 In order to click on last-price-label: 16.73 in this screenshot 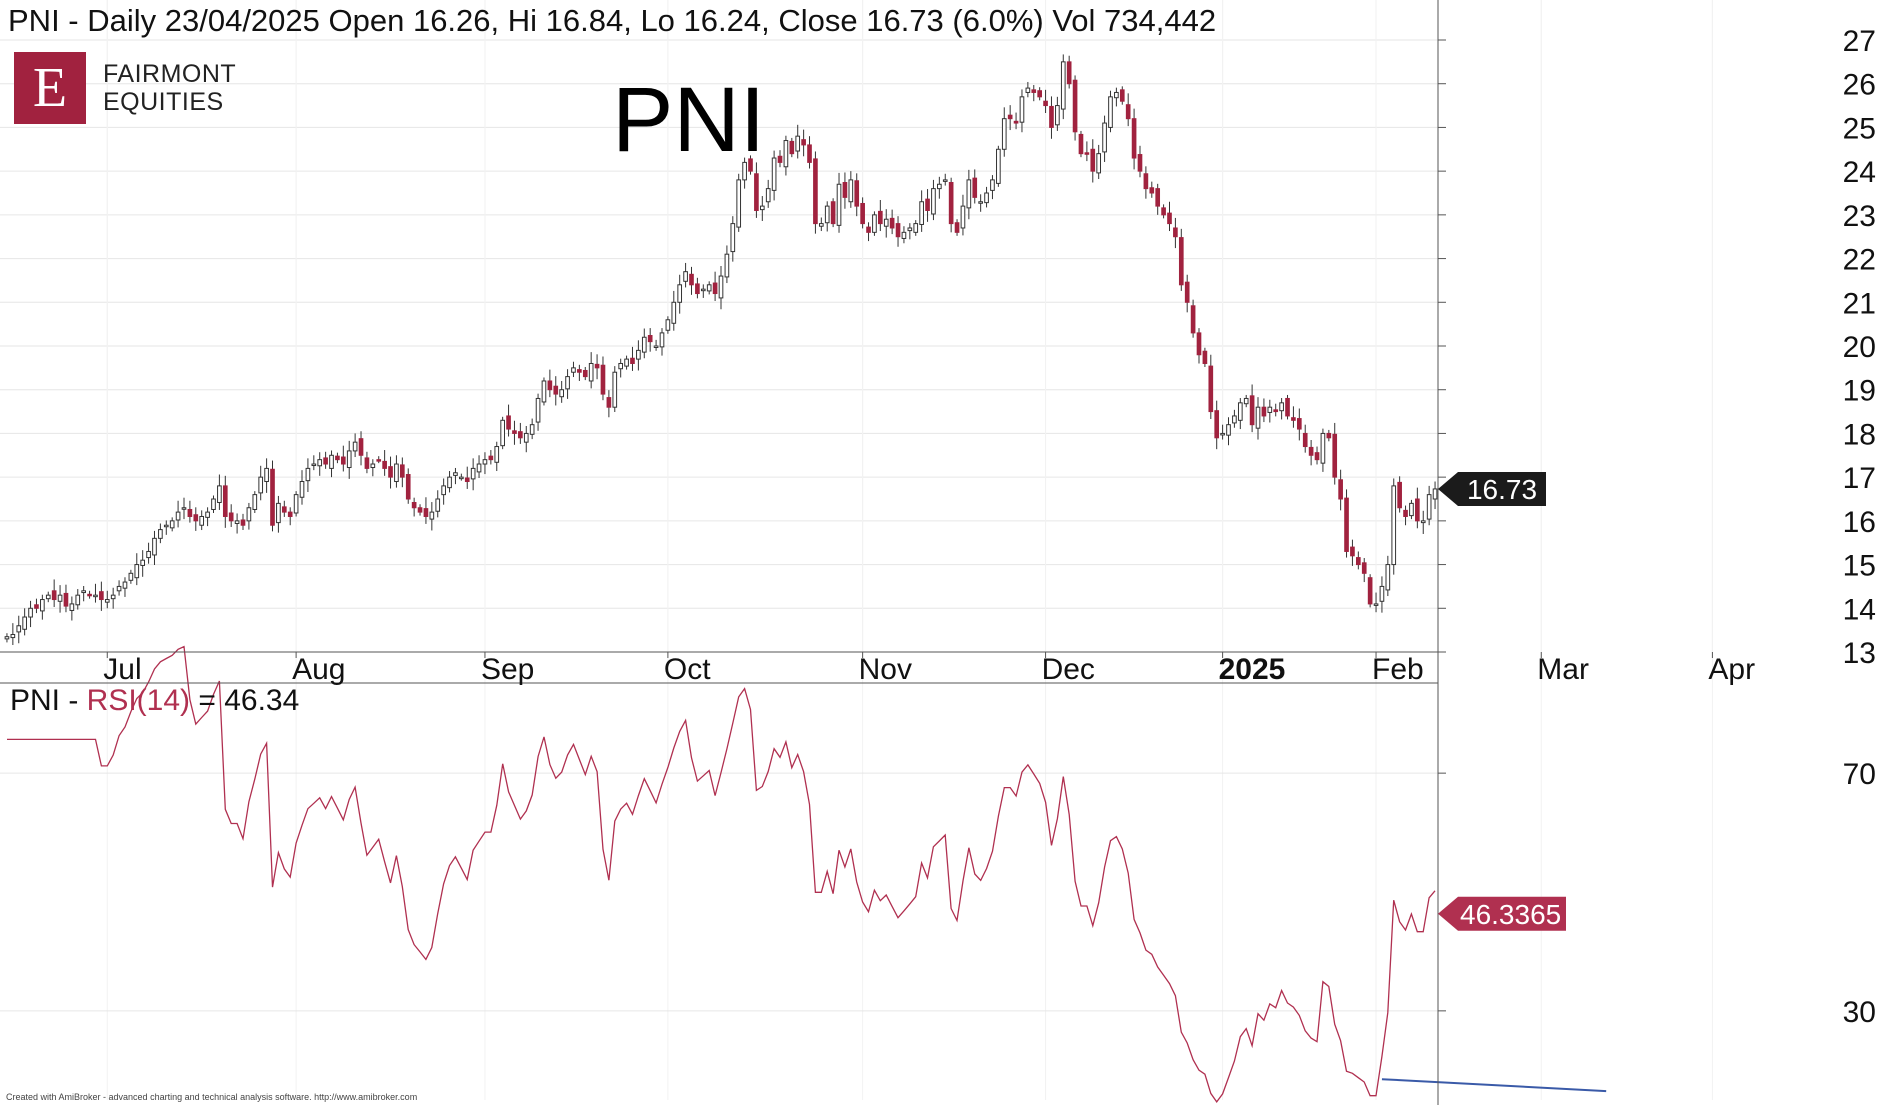, I will do `click(1502, 489)`.